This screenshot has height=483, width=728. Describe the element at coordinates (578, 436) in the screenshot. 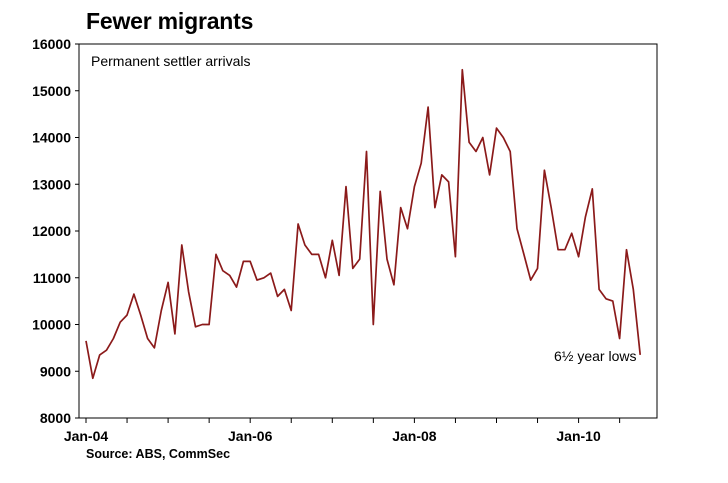

I see `x-tick-label: Jan-10` at that location.